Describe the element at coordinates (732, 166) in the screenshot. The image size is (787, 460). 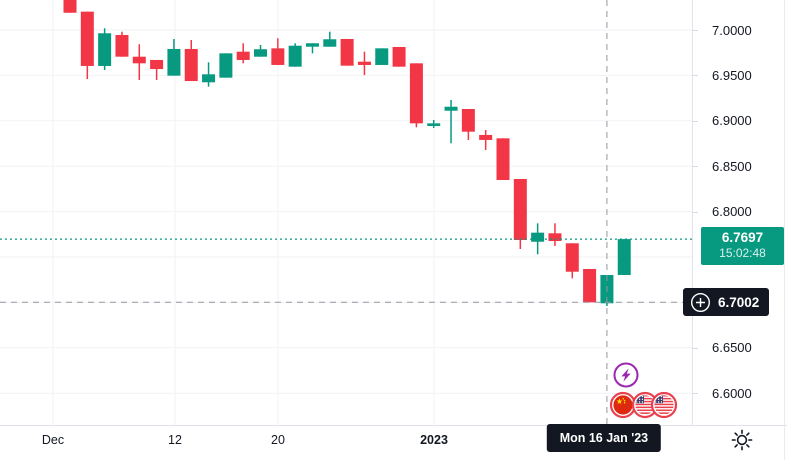
I see `price-tick-label: 6.8500` at that location.